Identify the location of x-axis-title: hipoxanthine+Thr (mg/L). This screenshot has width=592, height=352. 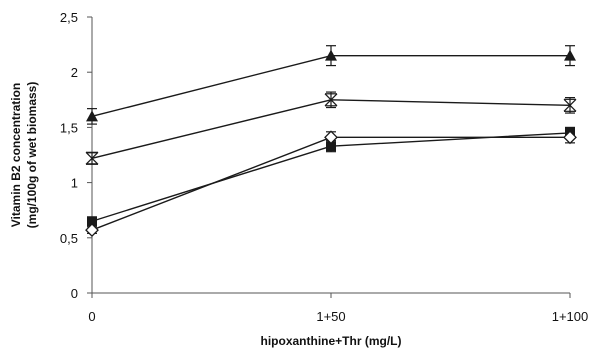
(331, 341).